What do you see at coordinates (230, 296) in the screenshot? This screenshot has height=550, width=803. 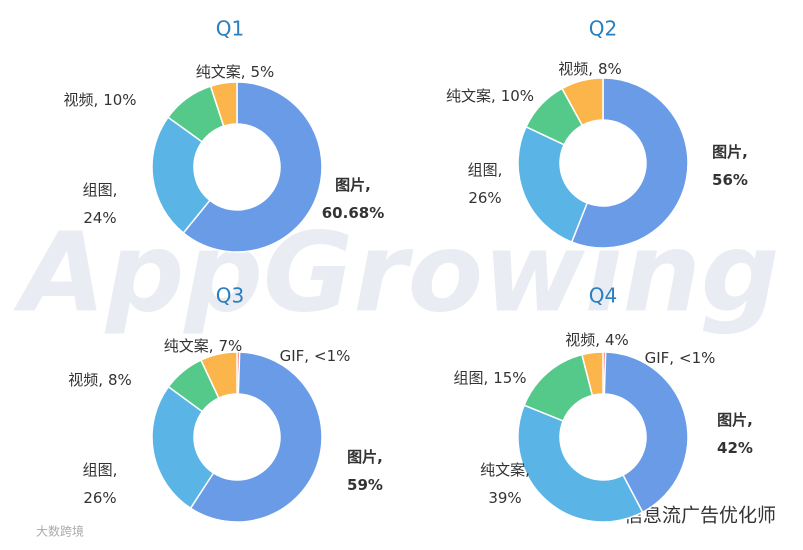 I see `chart-title: Q3` at bounding box center [230, 296].